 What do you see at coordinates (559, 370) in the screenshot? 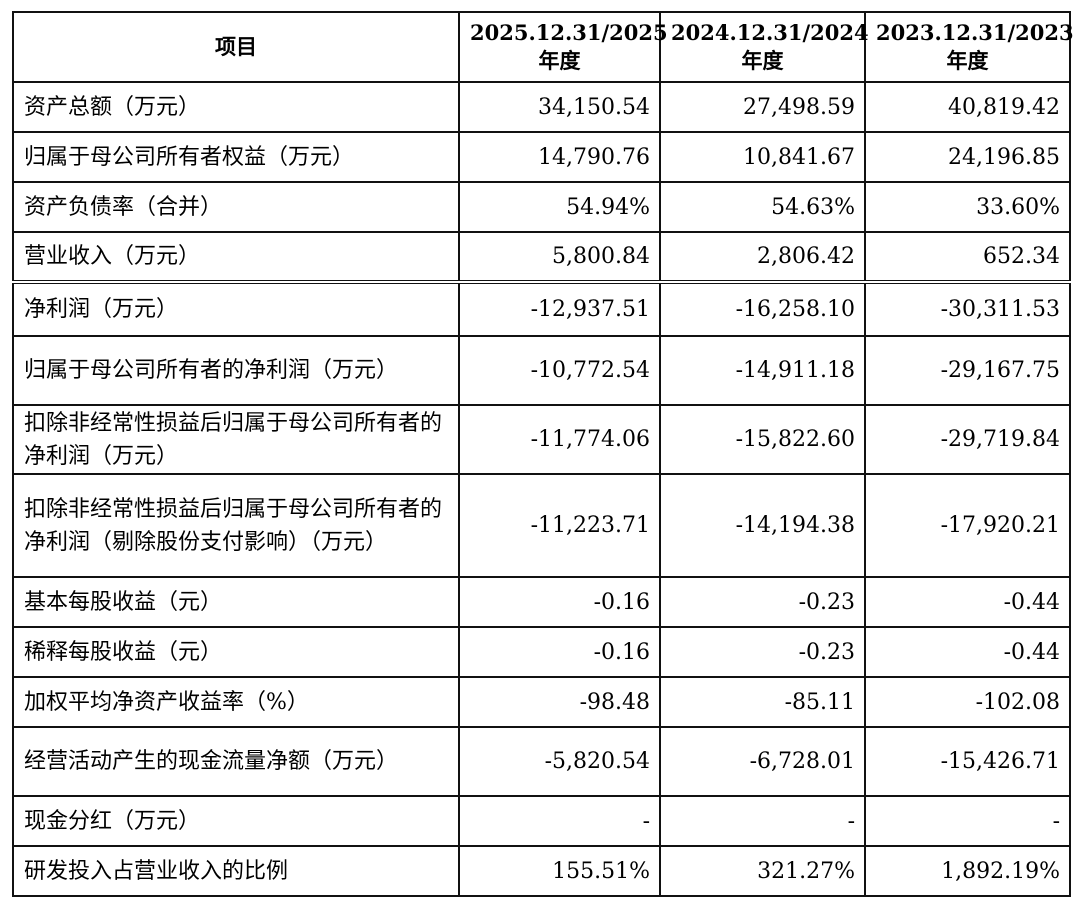
I see `value-2025: -10,772.54` at bounding box center [559, 370].